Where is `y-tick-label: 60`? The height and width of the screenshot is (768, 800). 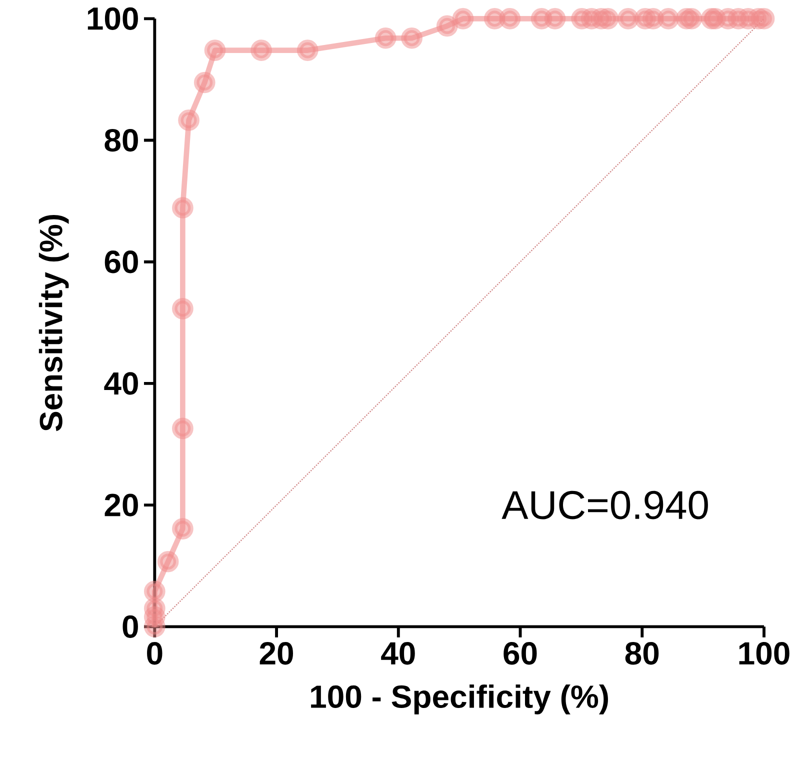 y-tick-label: 60 is located at coordinates (121, 262).